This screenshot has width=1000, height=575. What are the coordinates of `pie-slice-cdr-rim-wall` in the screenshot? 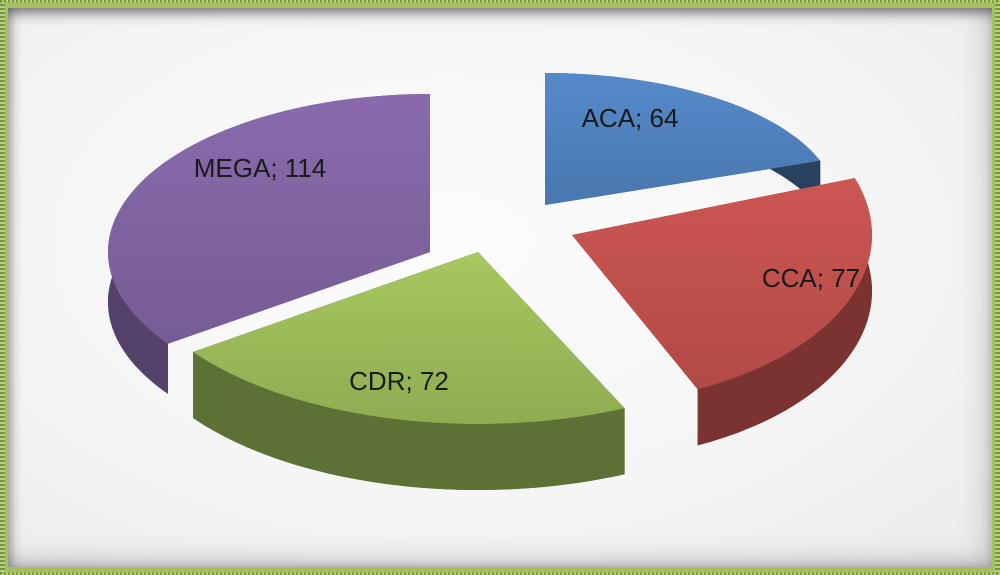 It's located at (409, 420).